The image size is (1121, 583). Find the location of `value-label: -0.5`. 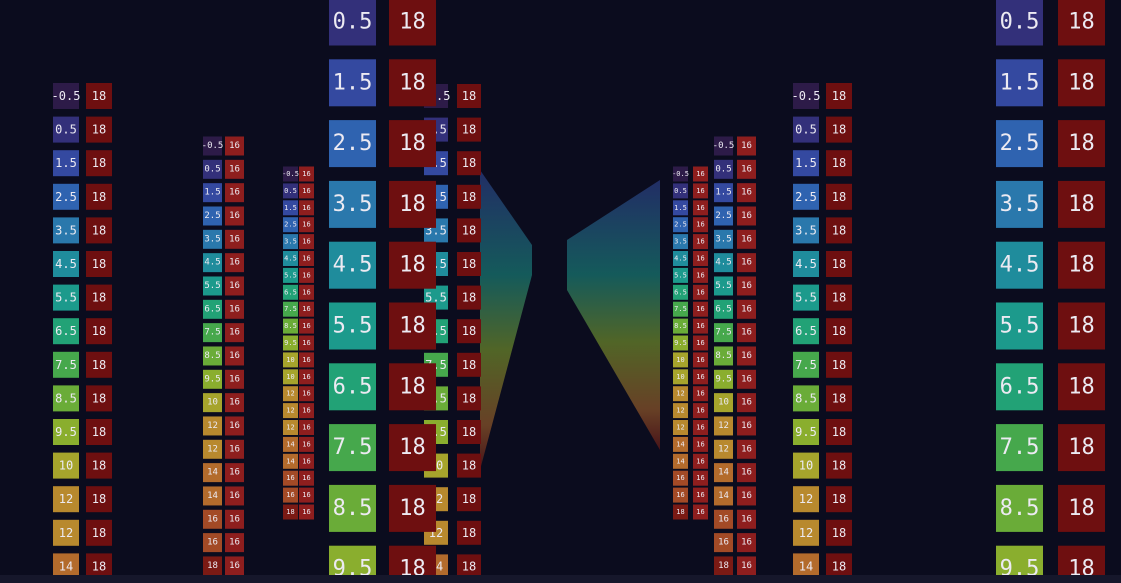

value-label: -0.5 is located at coordinates (680, 174).